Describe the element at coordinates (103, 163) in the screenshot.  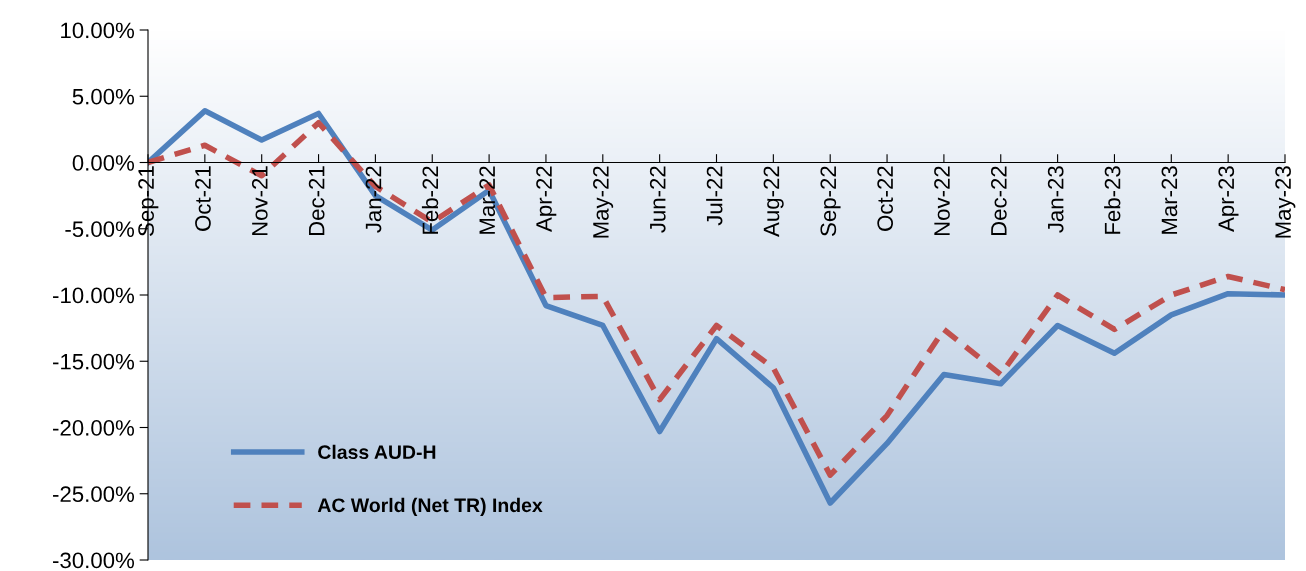
I see `y-tick-label: 0.00%` at that location.